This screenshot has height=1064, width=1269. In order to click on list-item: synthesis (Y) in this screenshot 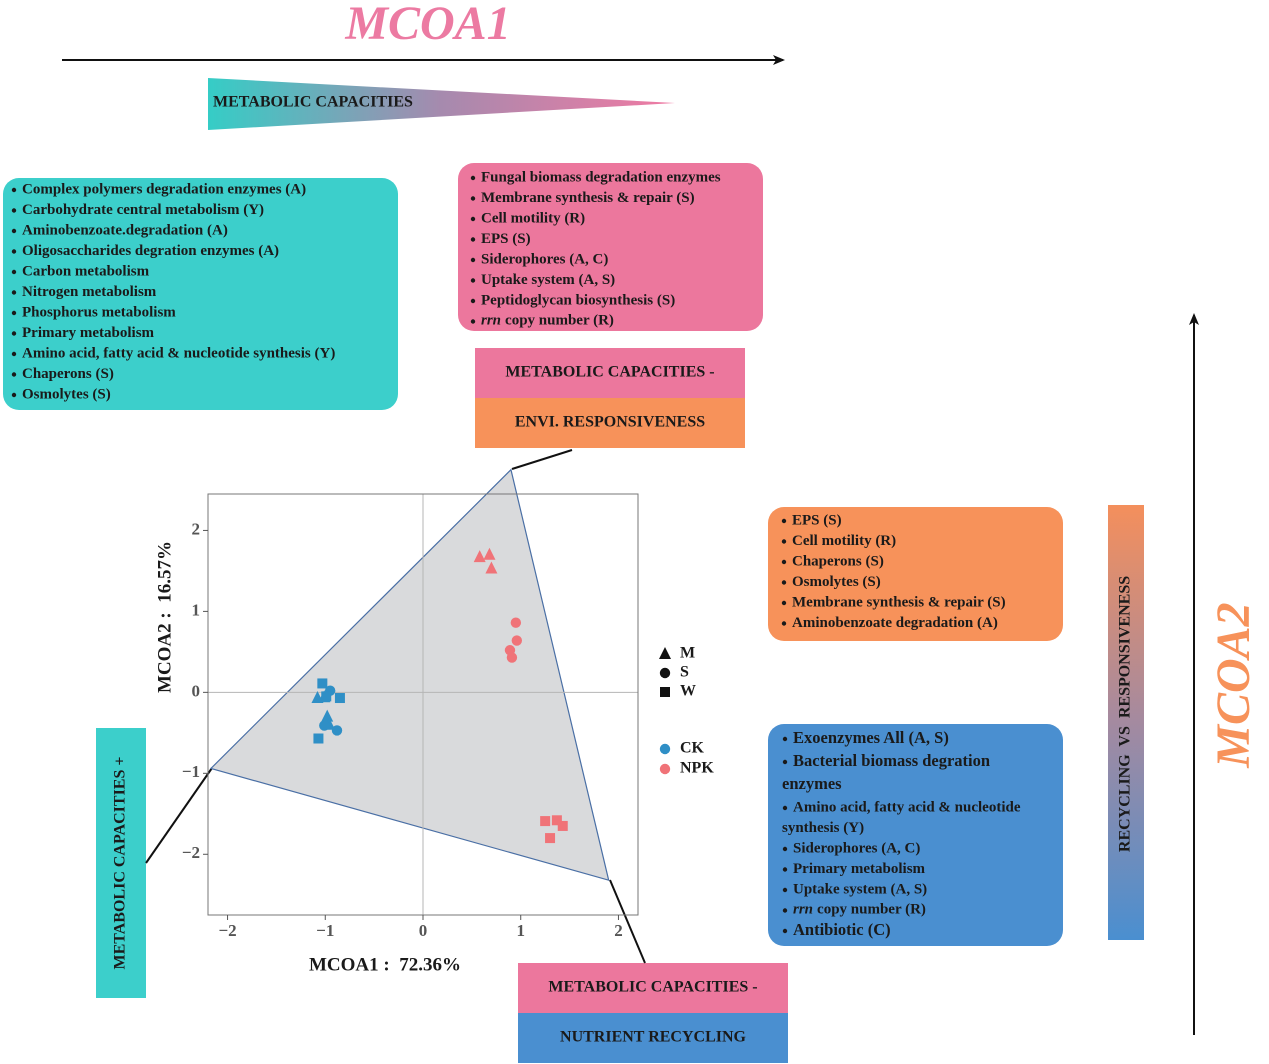, I will do `click(823, 828)`.